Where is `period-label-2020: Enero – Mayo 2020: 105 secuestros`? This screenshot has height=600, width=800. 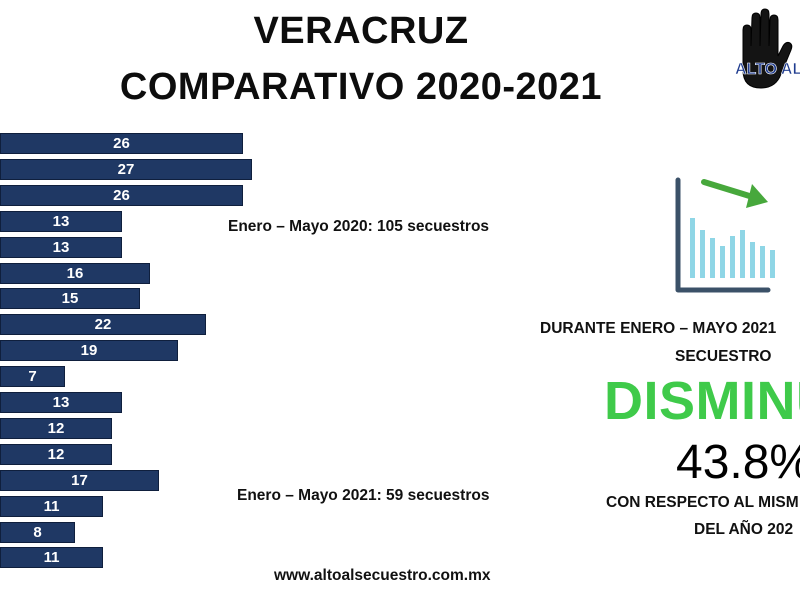 period-label-2020: Enero – Mayo 2020: 105 secuestros is located at coordinates (359, 226).